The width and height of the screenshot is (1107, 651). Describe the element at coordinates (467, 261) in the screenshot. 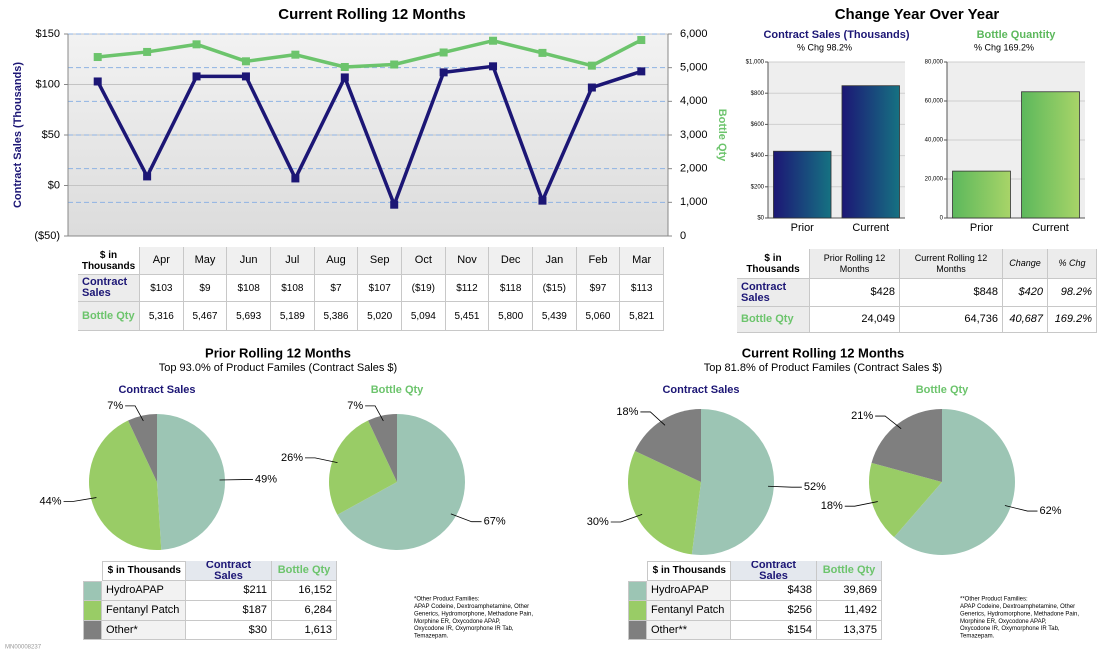

I see `x-category-label: Nov` at that location.